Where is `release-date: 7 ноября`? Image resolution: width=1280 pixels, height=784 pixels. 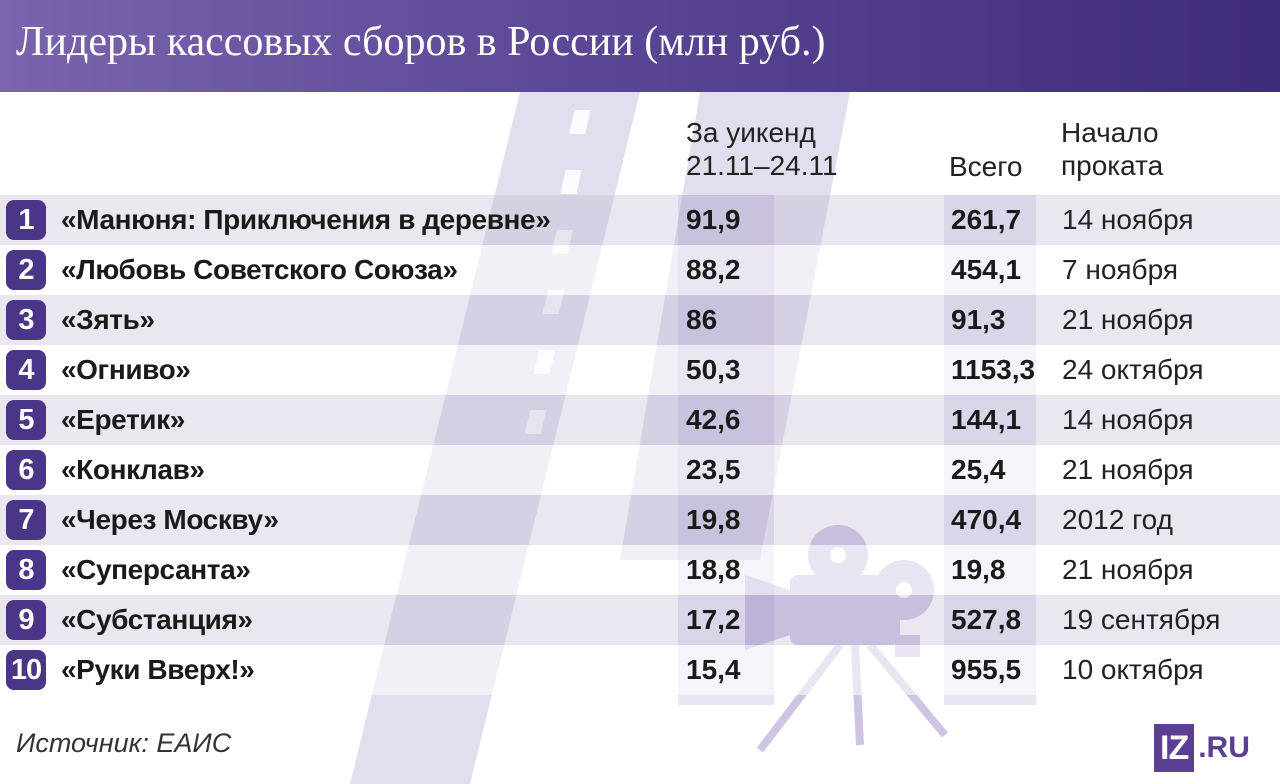
release-date: 7 ноября is located at coordinates (1120, 269).